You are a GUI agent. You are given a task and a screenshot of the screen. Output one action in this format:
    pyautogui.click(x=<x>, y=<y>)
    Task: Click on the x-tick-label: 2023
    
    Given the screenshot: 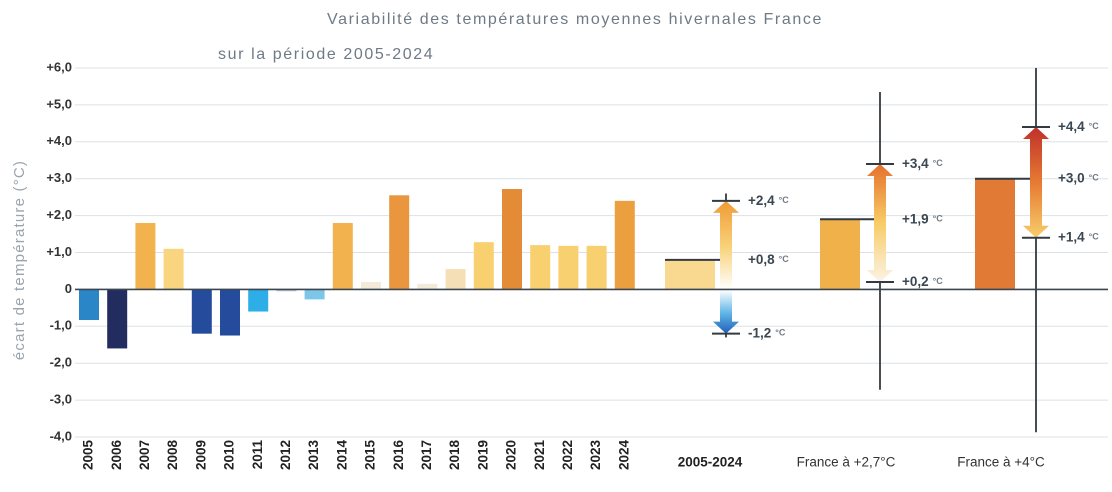 What is the action you would take?
    pyautogui.click(x=595, y=455)
    